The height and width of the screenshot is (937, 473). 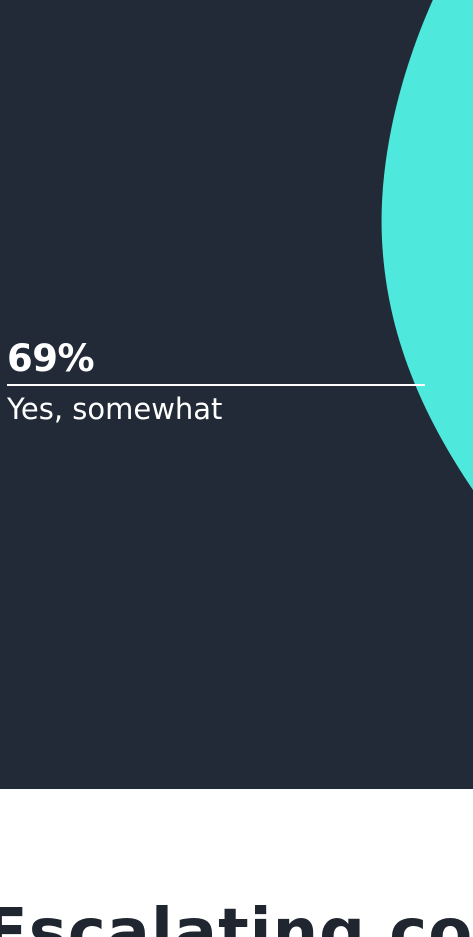 I want to click on callout-percentage: 69%, so click(x=51, y=358).